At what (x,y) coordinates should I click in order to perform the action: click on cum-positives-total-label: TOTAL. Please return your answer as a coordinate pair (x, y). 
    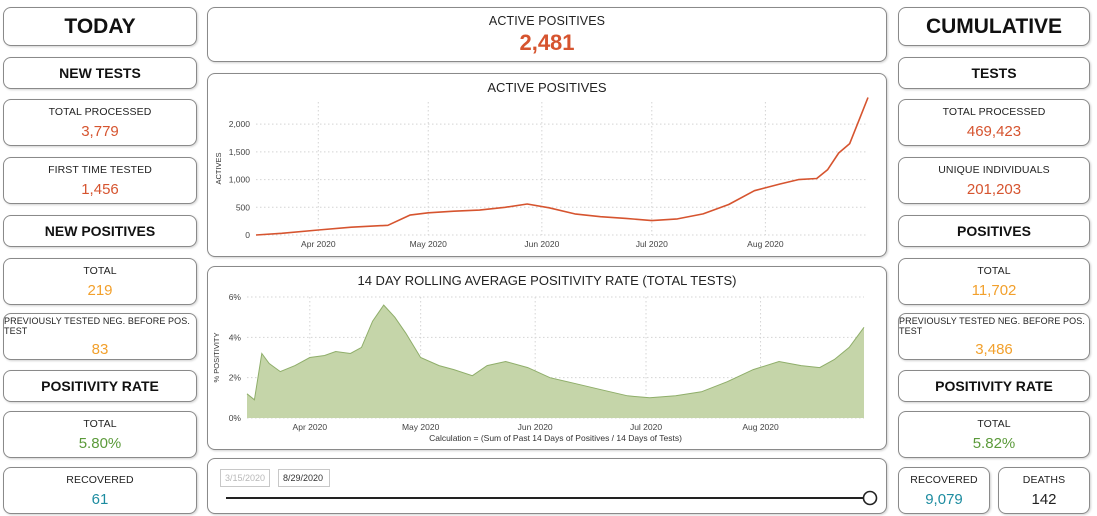
    Looking at the image, I should click on (994, 270).